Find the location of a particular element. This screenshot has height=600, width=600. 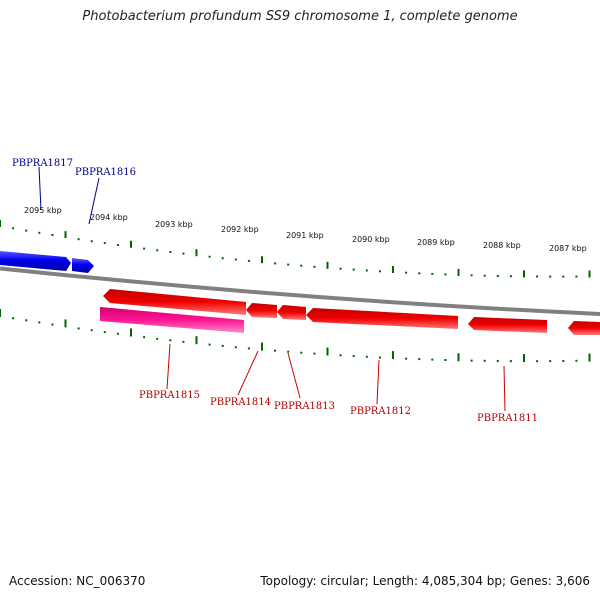

gene-label-rev-d: PBPRA1812 is located at coordinates (380, 411).